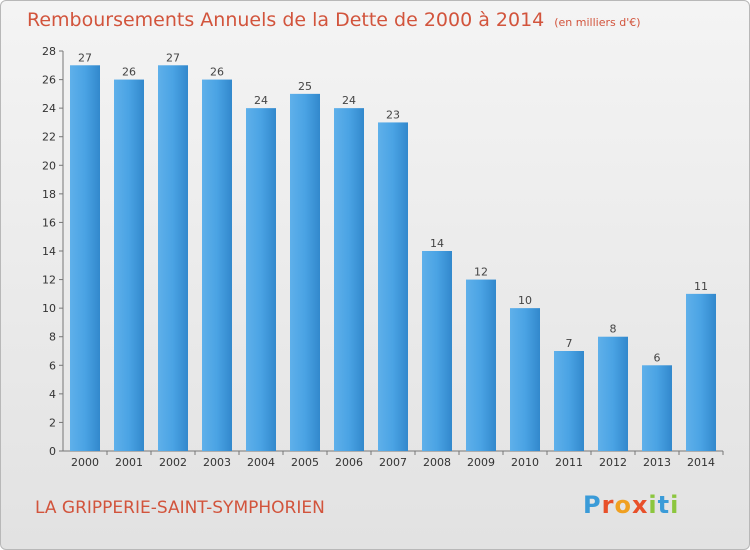 This screenshot has width=750, height=550. Describe the element at coordinates (393, 114) in the screenshot. I see `data-label: 23` at that location.